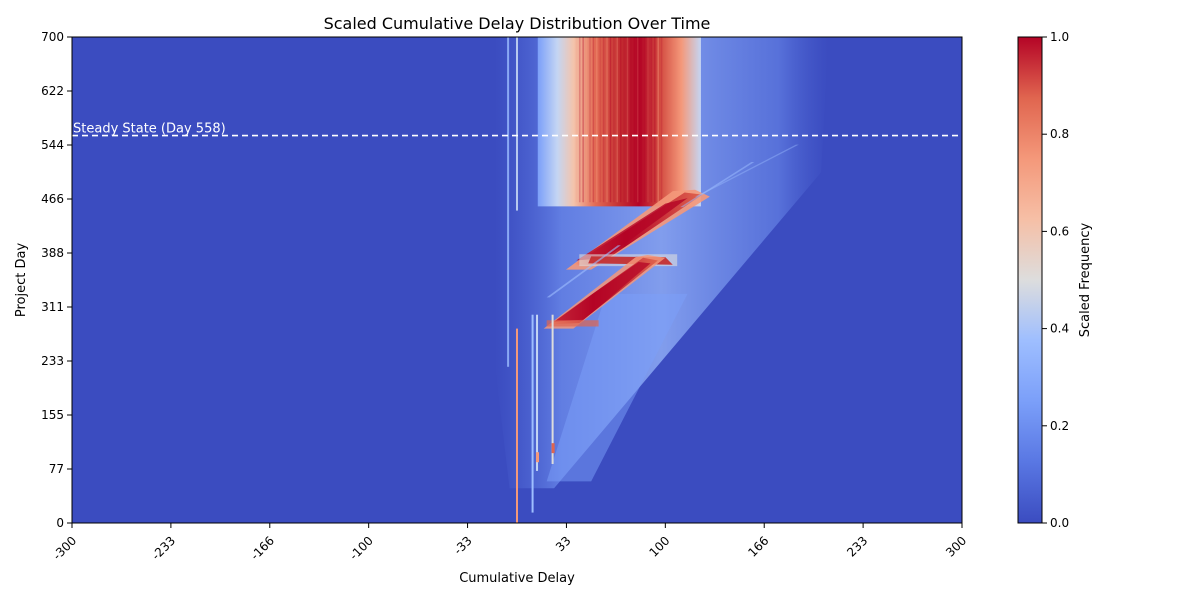 This screenshot has height=604, width=1200. I want to click on colorbar-tick-label: 0.8, so click(1059, 134).